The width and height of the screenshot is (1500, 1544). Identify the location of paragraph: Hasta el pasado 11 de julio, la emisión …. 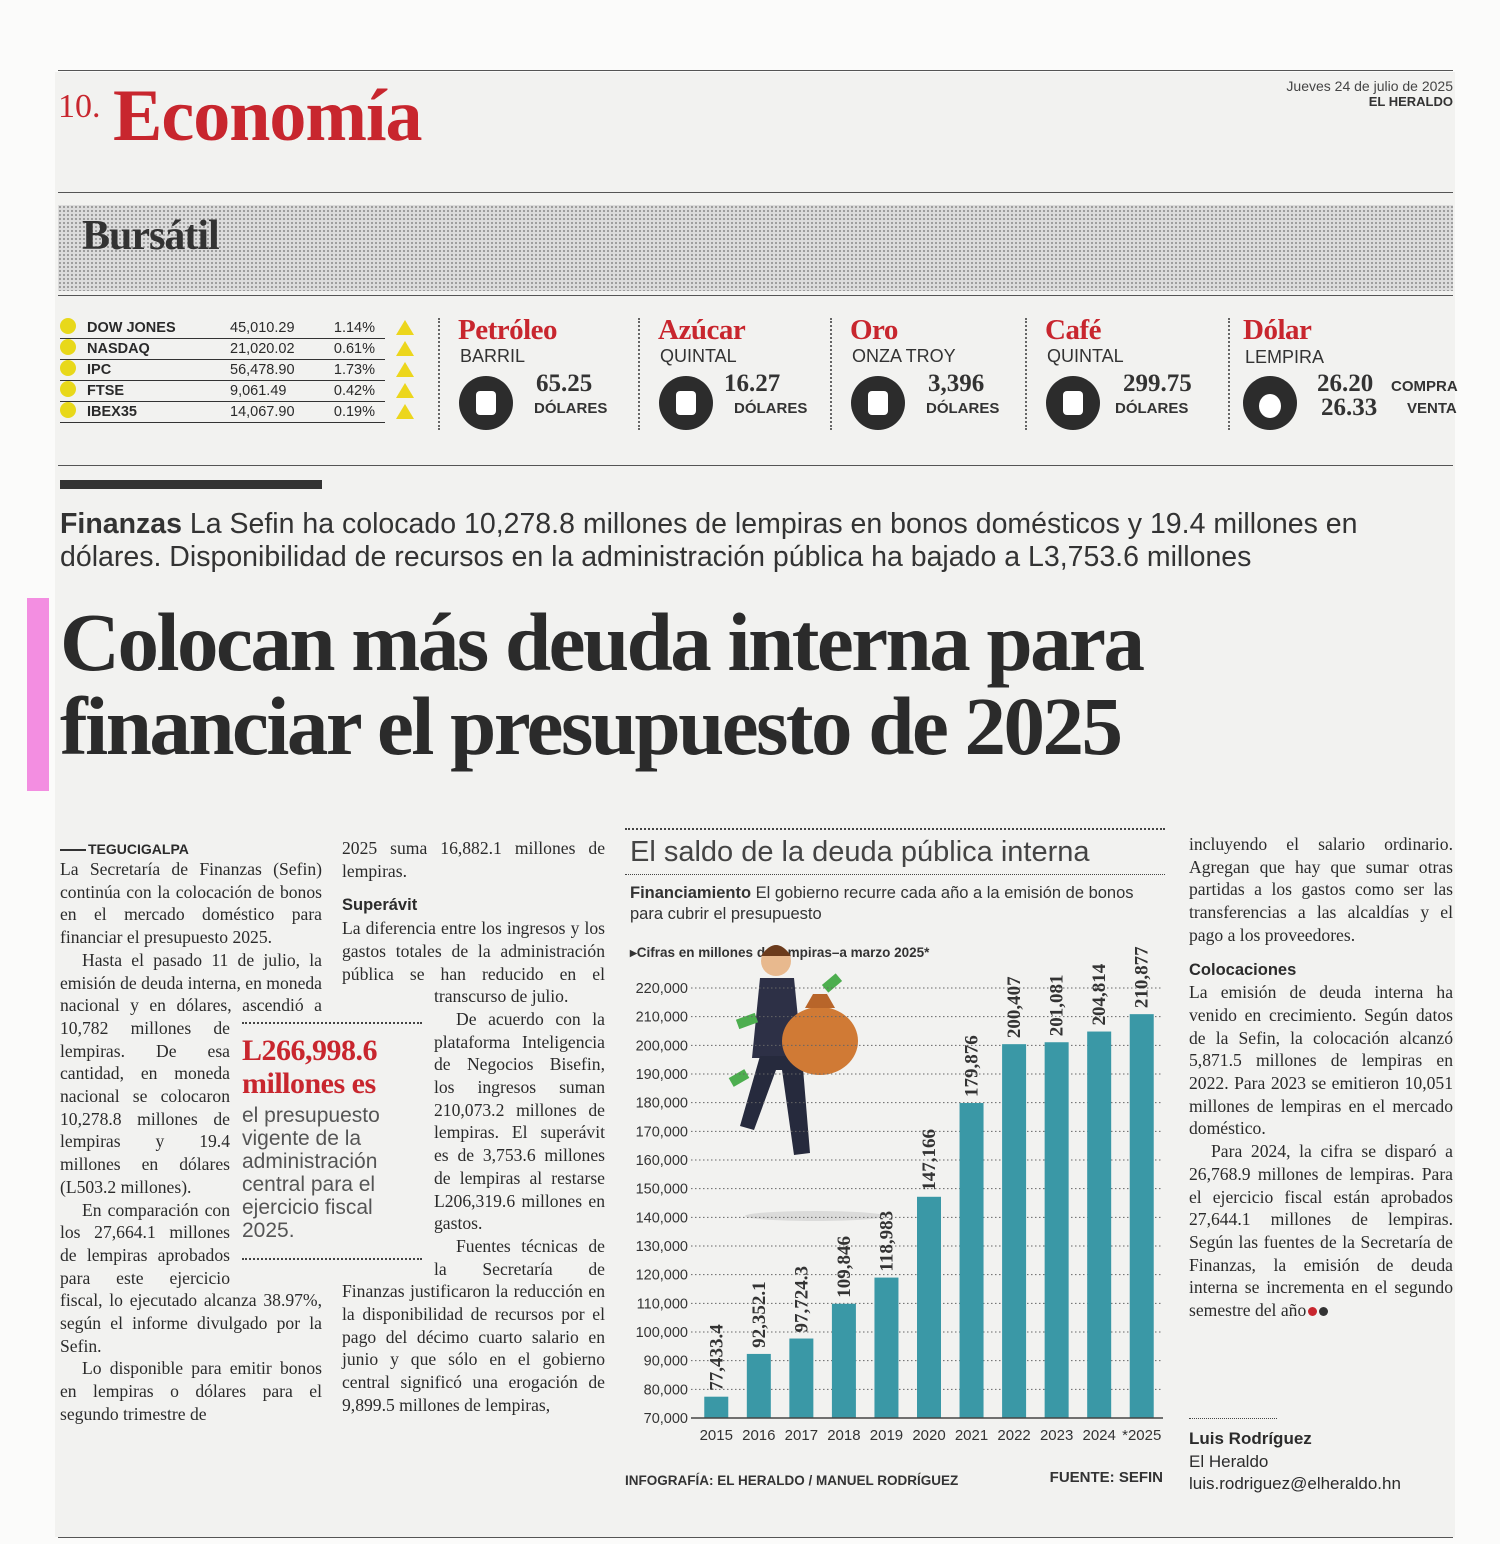
(191, 1073).